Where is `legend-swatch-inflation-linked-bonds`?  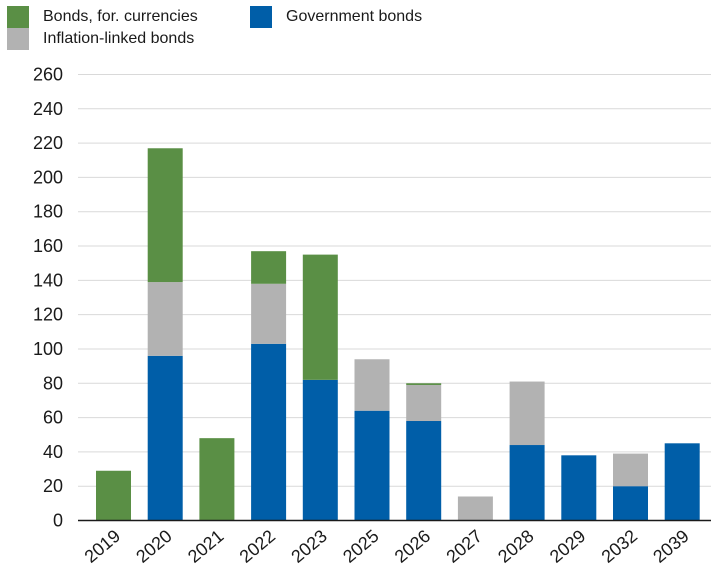 legend-swatch-inflation-linked-bonds is located at coordinates (18, 39).